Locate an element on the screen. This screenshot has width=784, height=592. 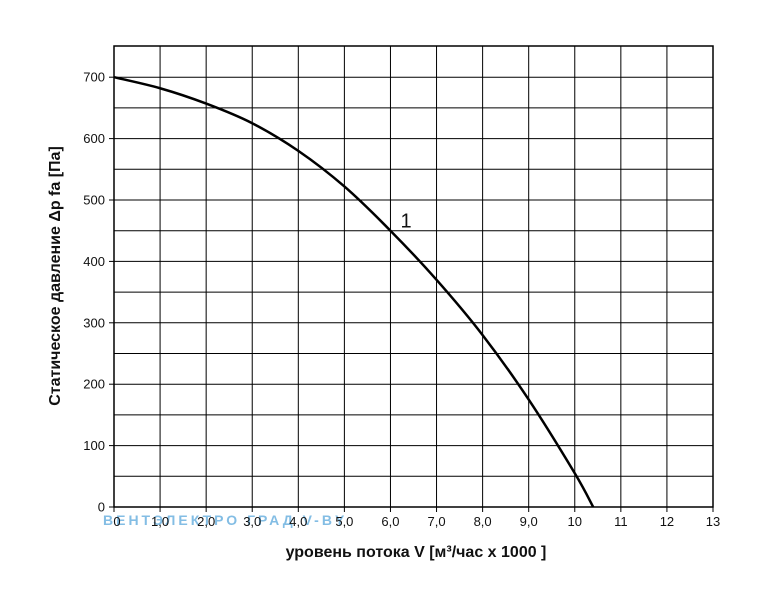
y-tick-label: 600 is located at coordinates (94, 138).